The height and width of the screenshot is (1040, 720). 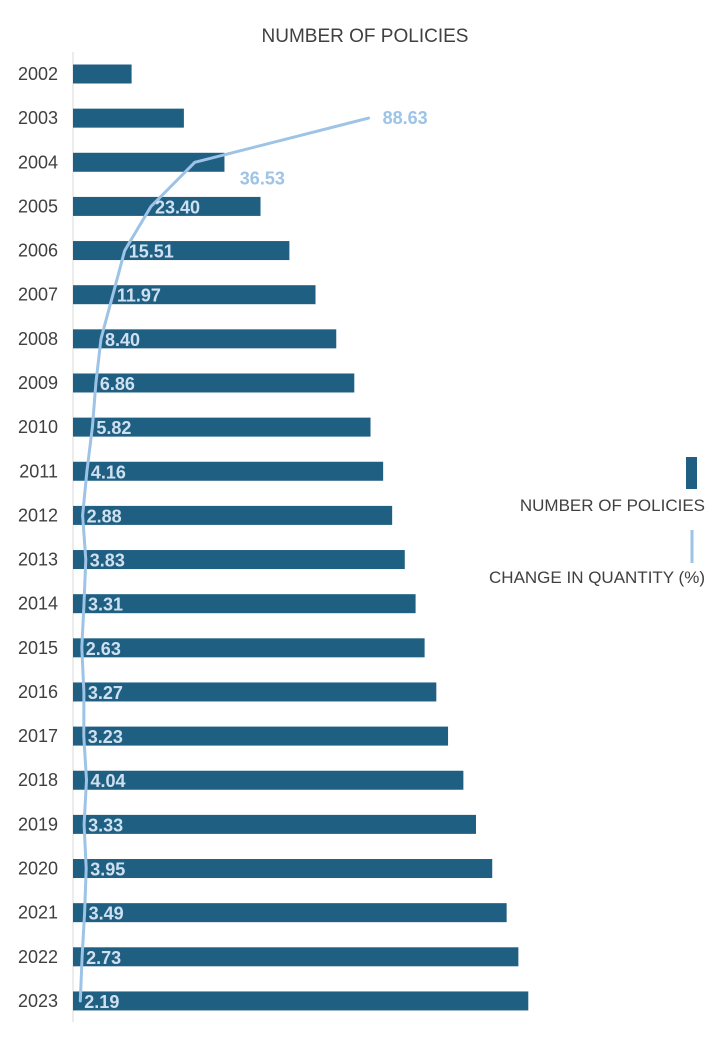 What do you see at coordinates (214, 383) in the screenshot?
I see `bar-2009` at bounding box center [214, 383].